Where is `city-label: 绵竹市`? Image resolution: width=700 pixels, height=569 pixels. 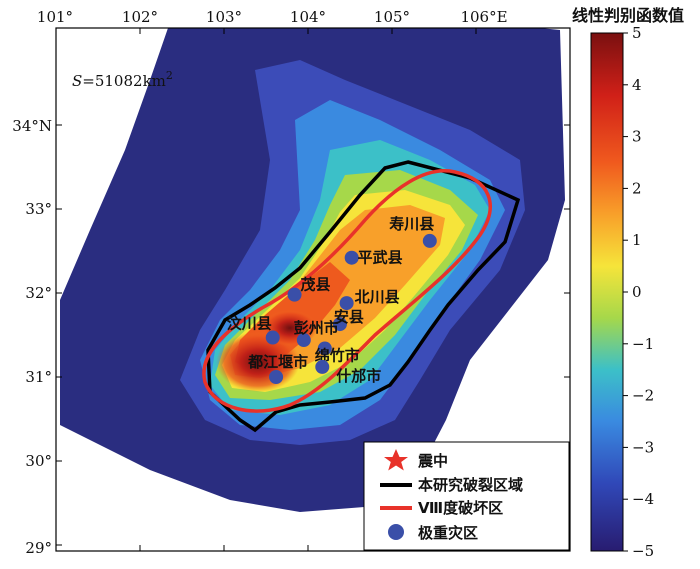 city-label: 绵竹市 is located at coordinates (337, 355).